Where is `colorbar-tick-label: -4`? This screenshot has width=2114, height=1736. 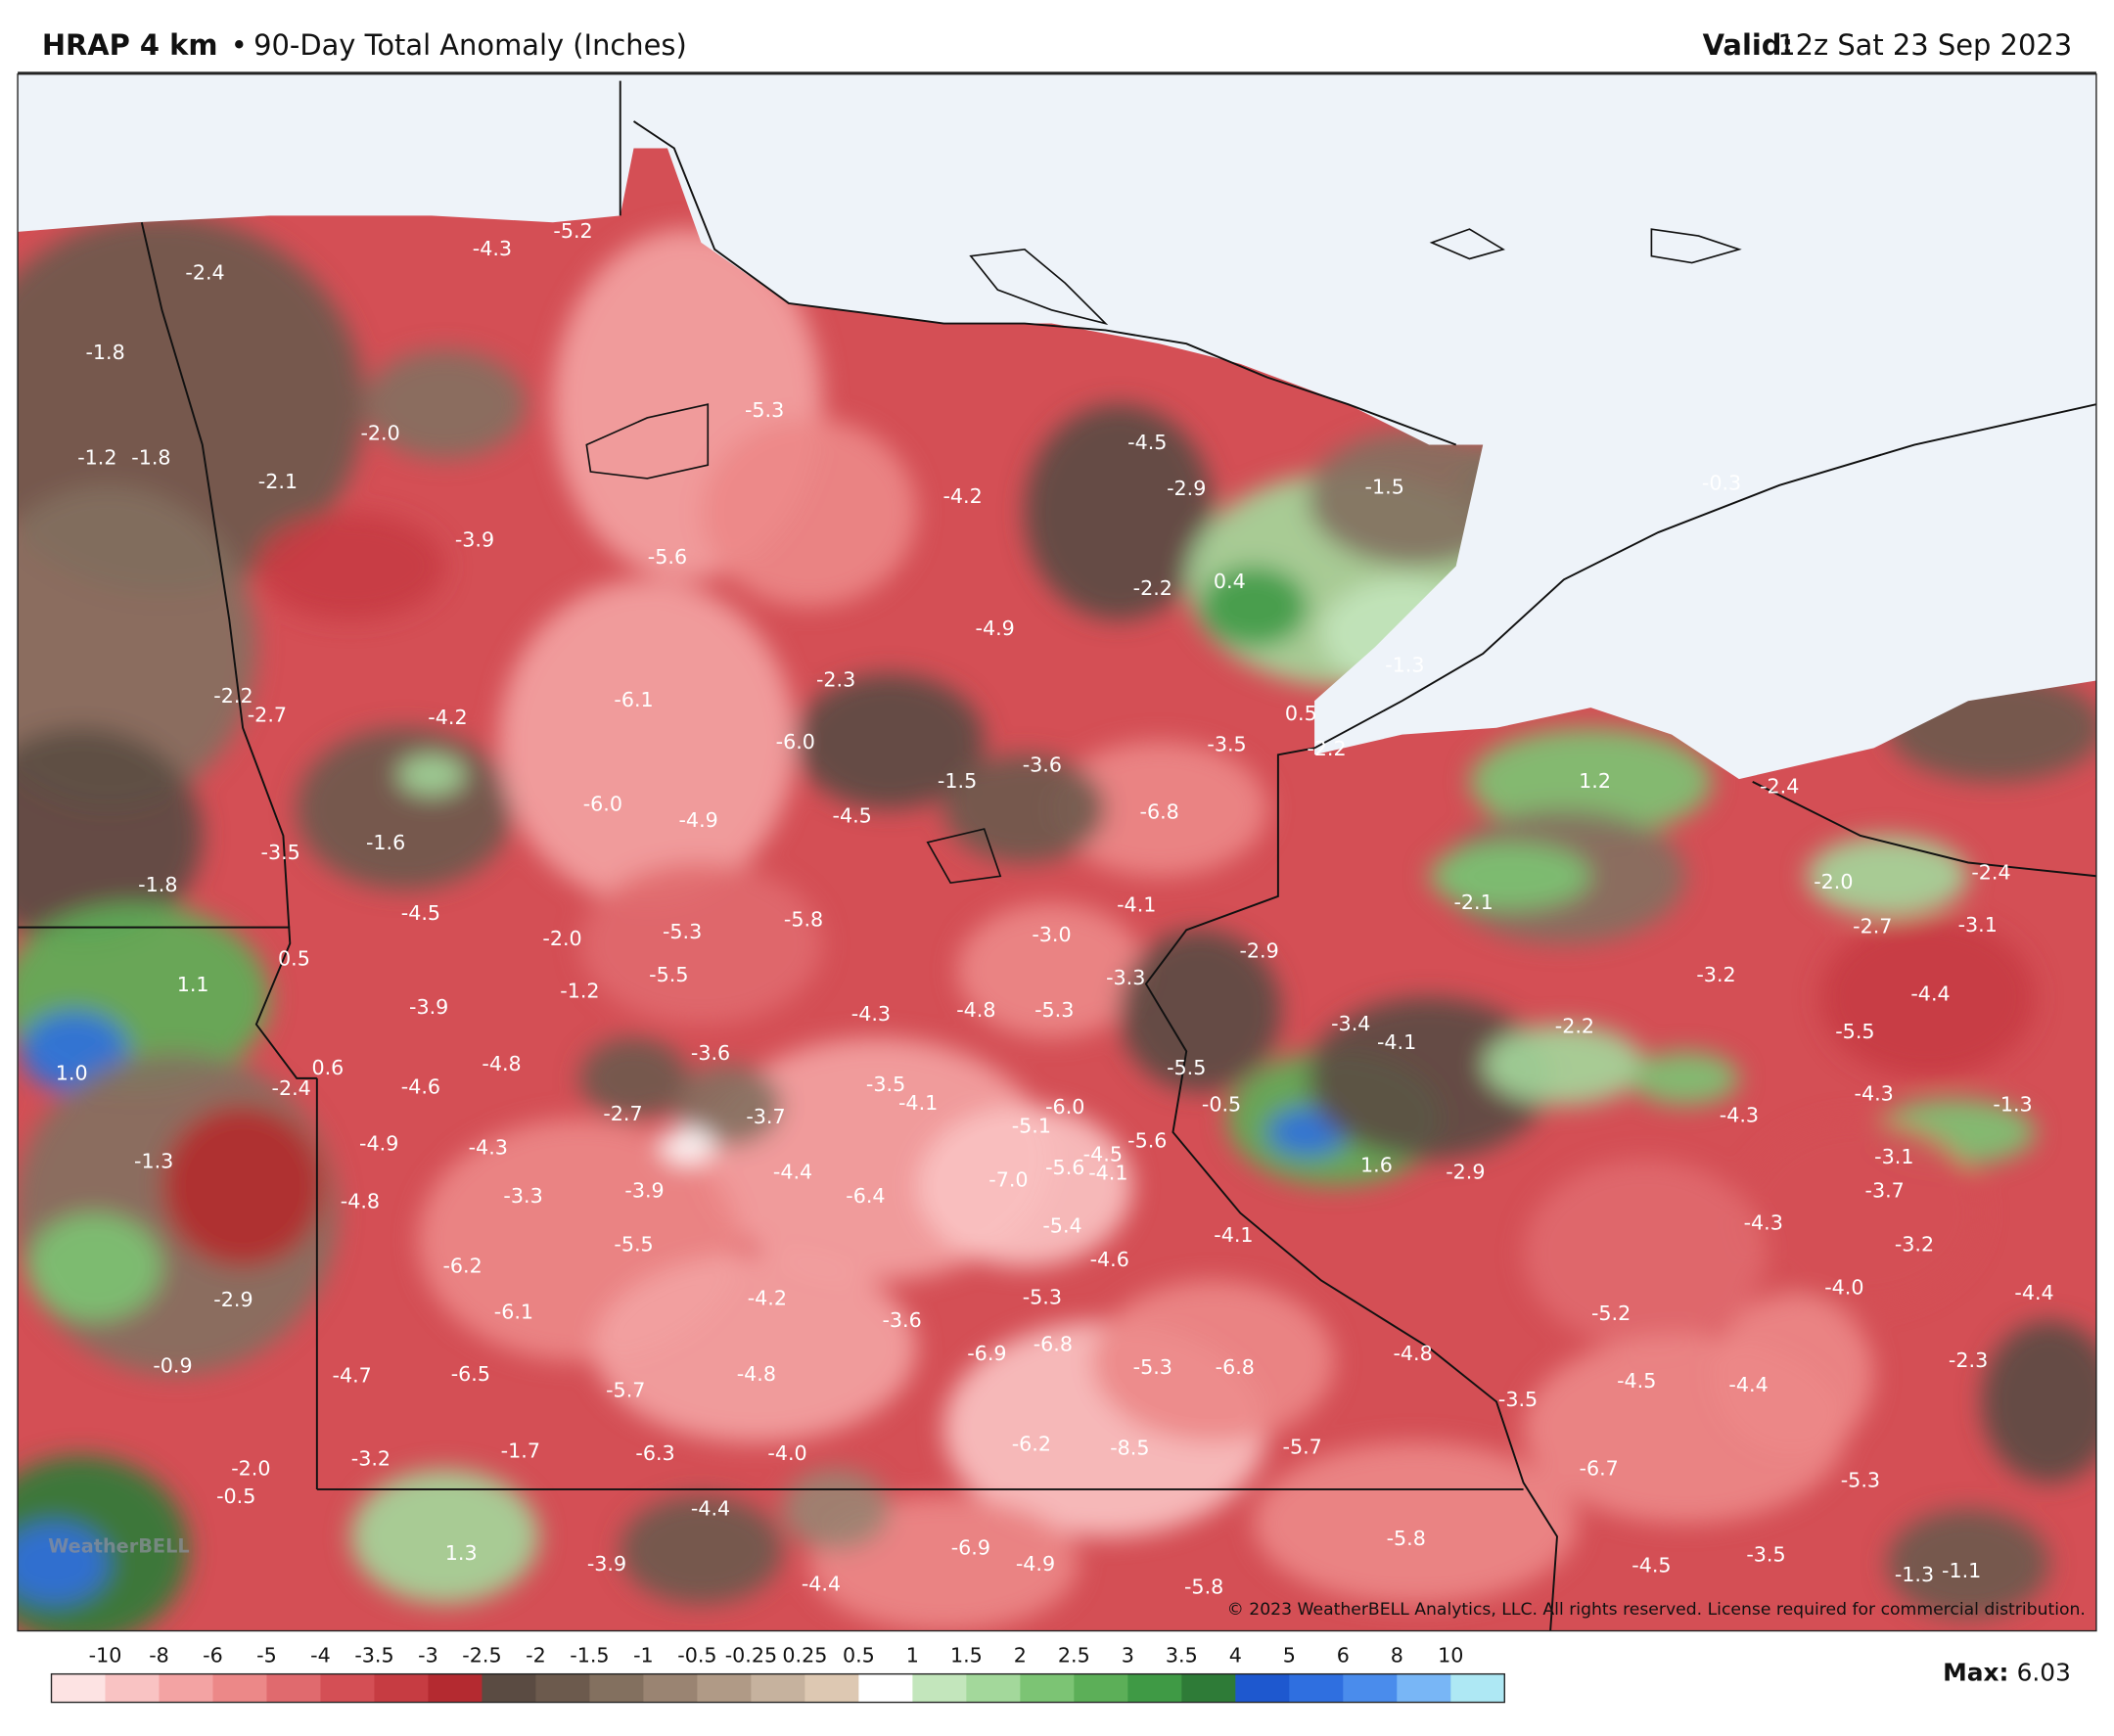
colorbar-tick-label: -4 is located at coordinates (320, 1656).